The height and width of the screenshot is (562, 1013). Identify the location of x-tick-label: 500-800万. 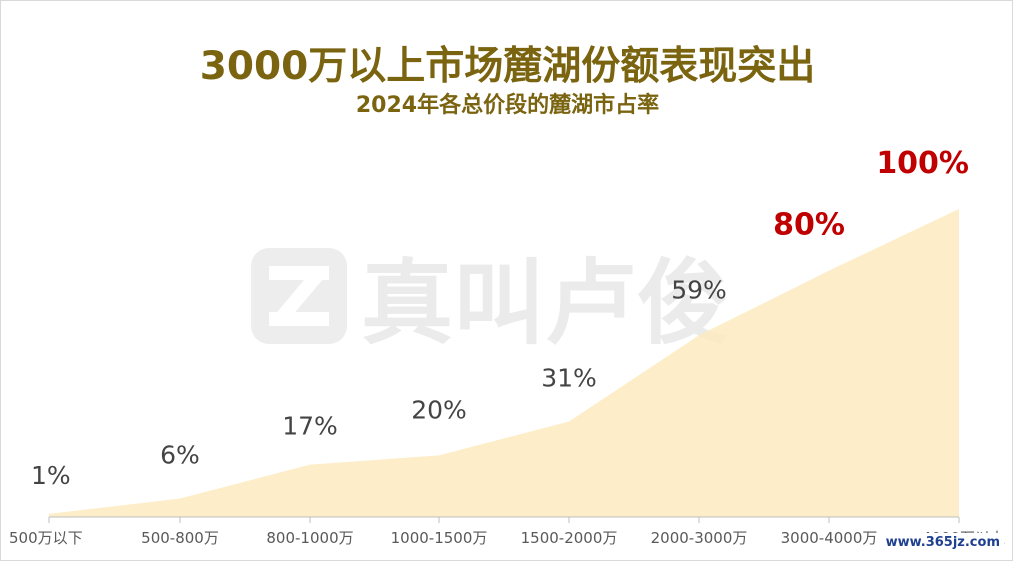
(180, 538).